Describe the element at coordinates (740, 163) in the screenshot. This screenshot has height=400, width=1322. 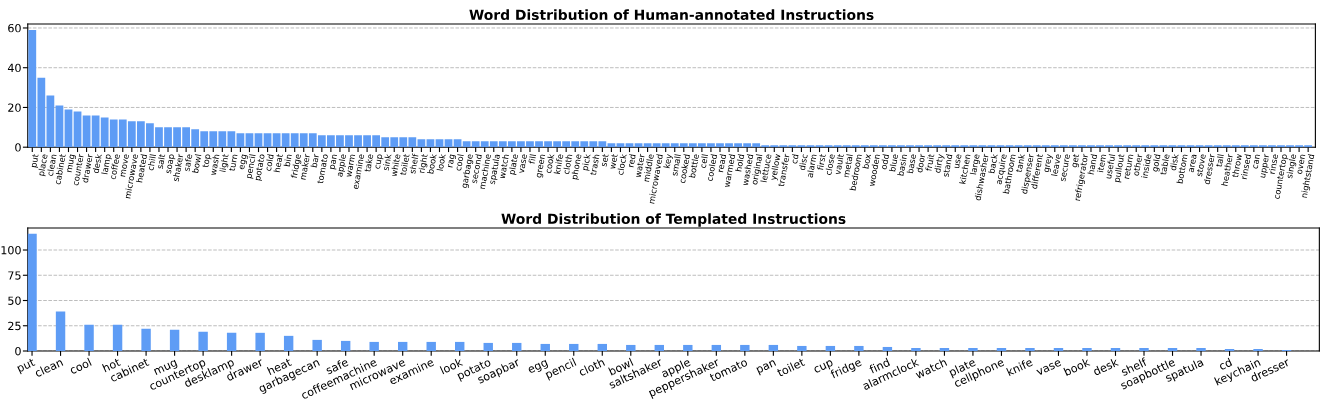
I see `x-tick-label: hold` at that location.